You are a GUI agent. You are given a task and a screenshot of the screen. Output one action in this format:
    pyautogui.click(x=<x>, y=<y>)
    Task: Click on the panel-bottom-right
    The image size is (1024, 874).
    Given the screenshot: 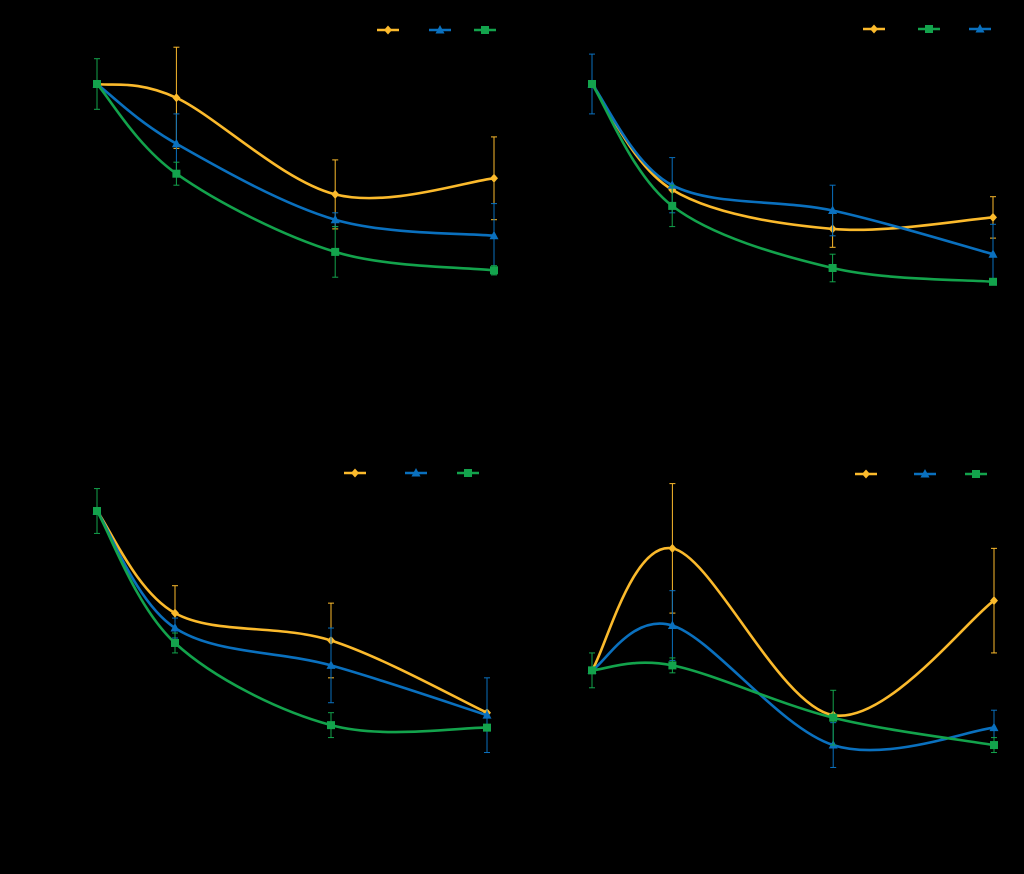 What is the action you would take?
    pyautogui.click(x=793, y=618)
    